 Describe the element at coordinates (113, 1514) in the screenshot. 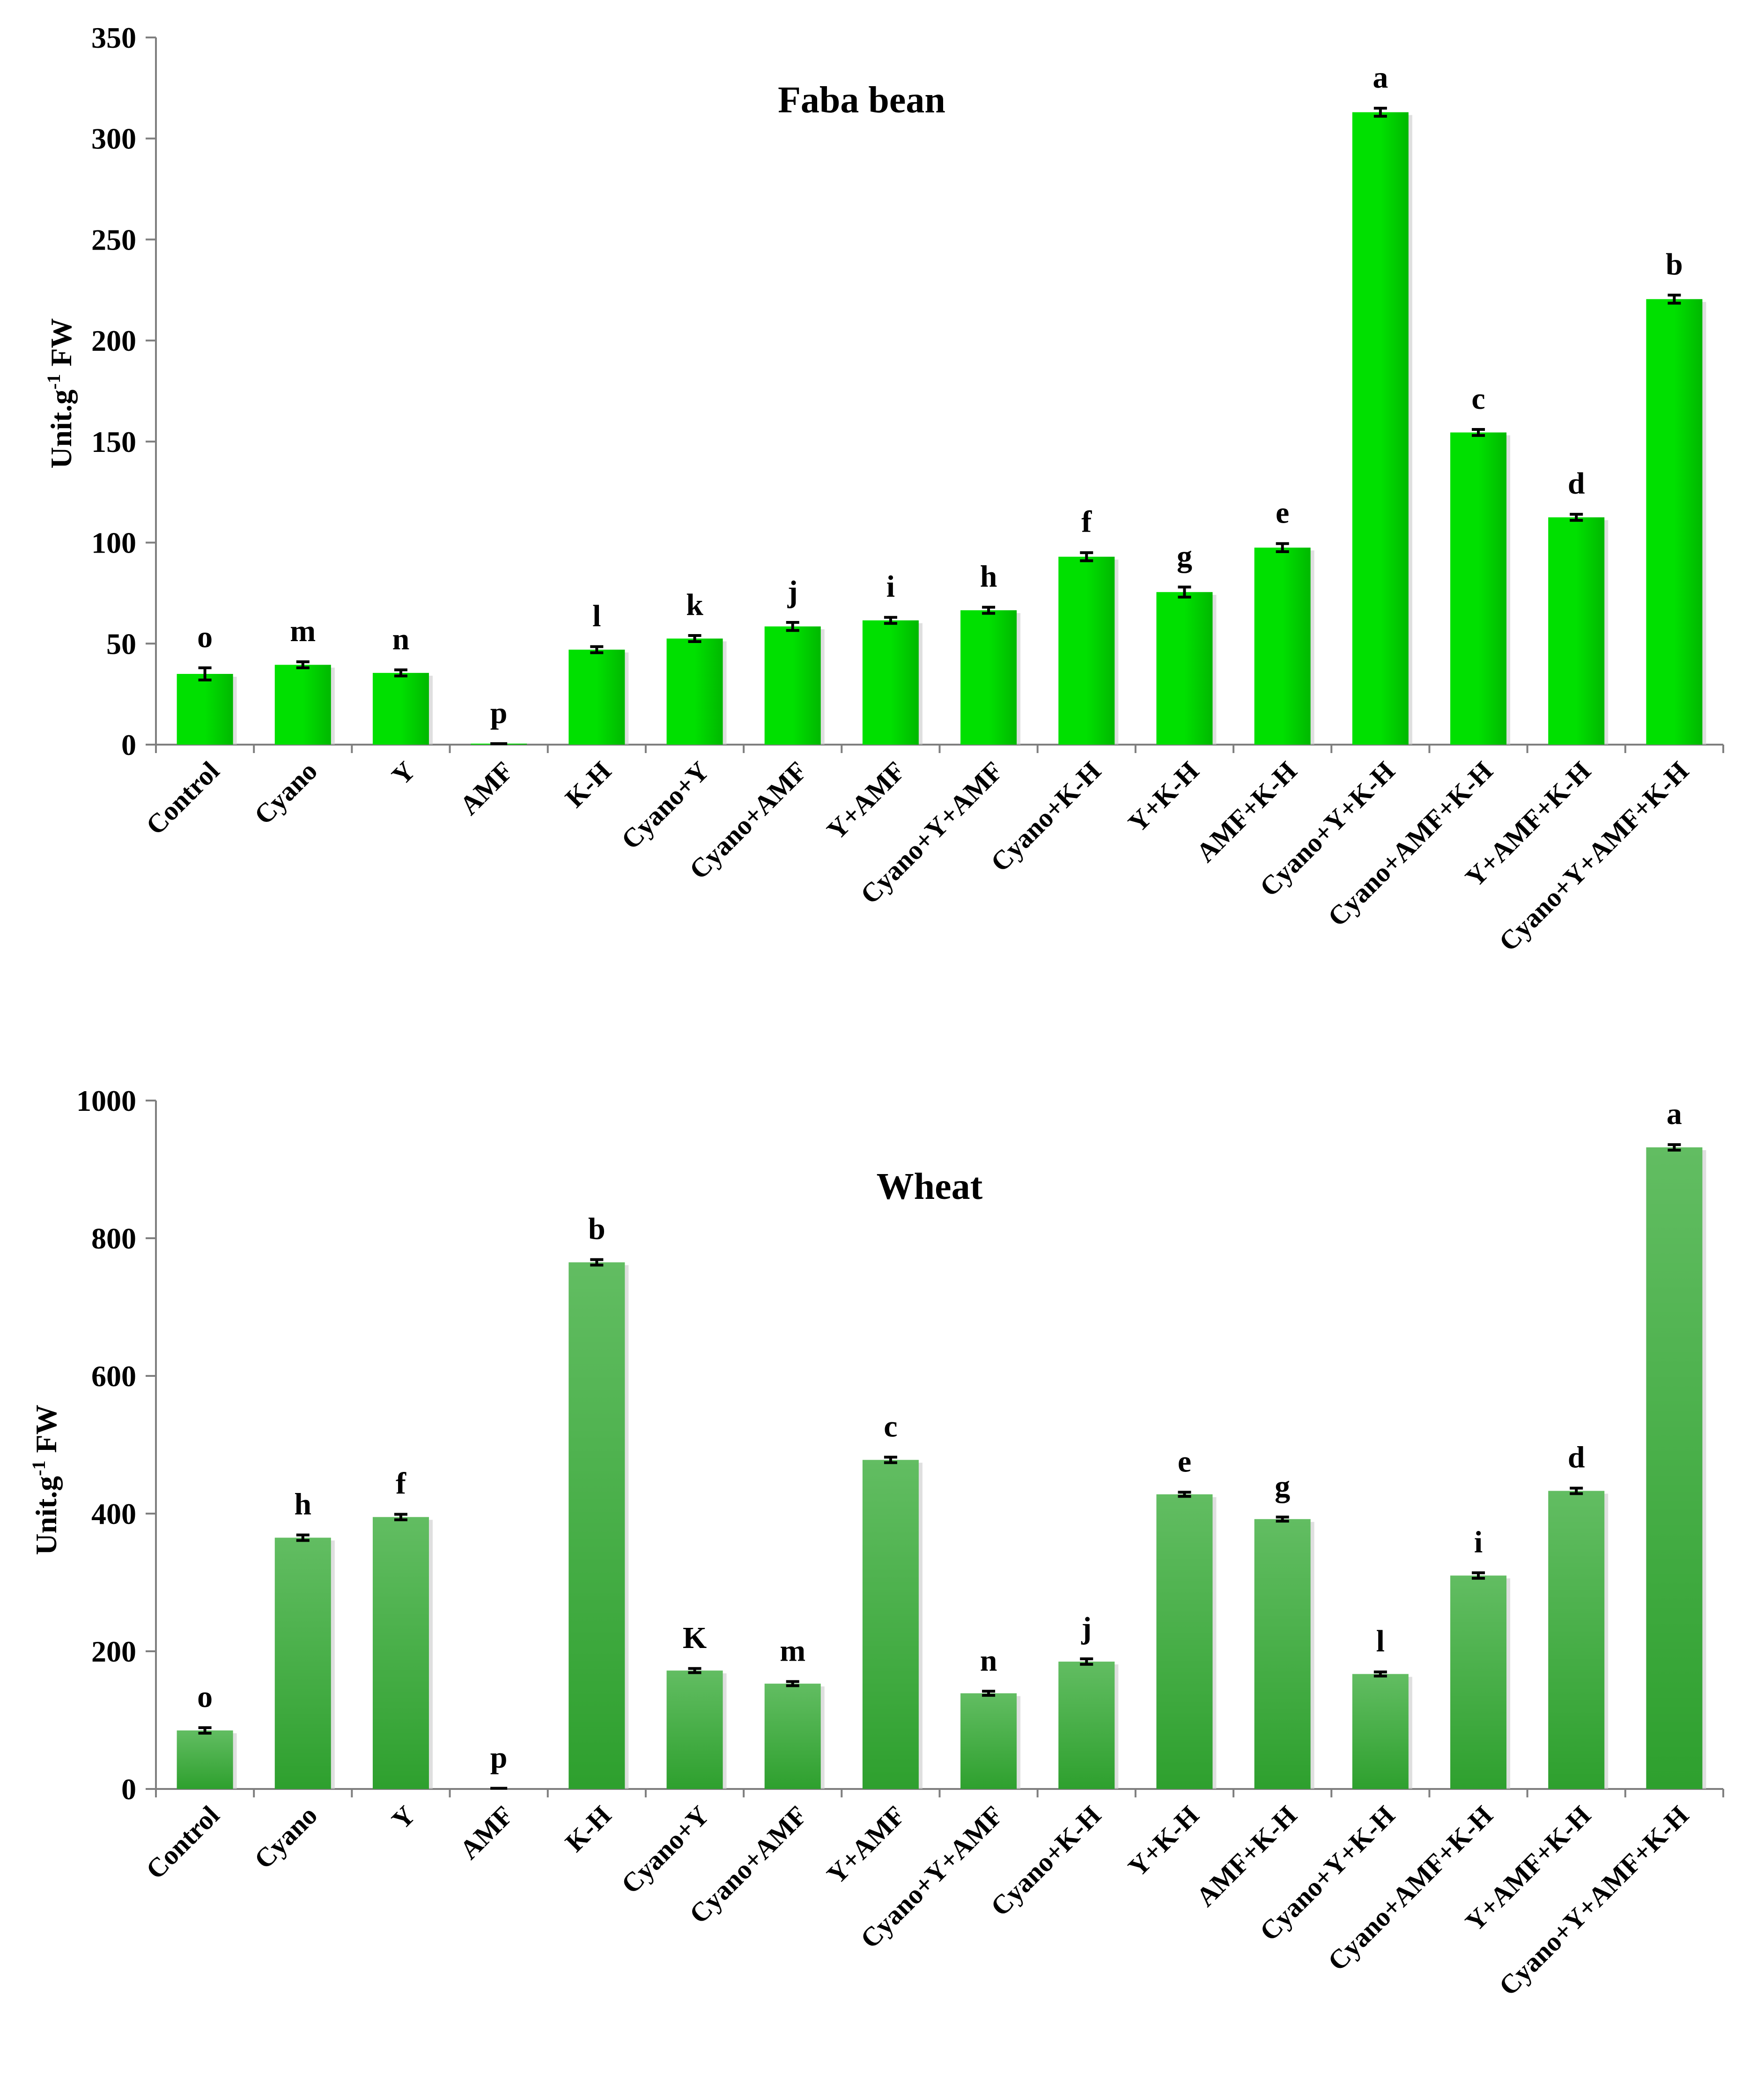

I see `y-tick-label: 400` at that location.